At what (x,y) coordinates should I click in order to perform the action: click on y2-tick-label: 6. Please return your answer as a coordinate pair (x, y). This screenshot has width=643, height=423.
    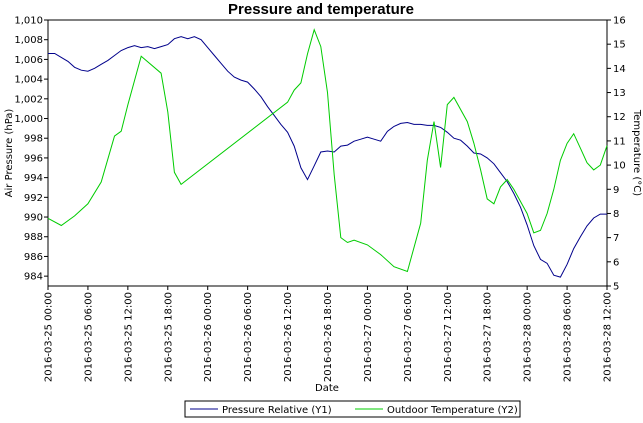
    Looking at the image, I should click on (616, 262).